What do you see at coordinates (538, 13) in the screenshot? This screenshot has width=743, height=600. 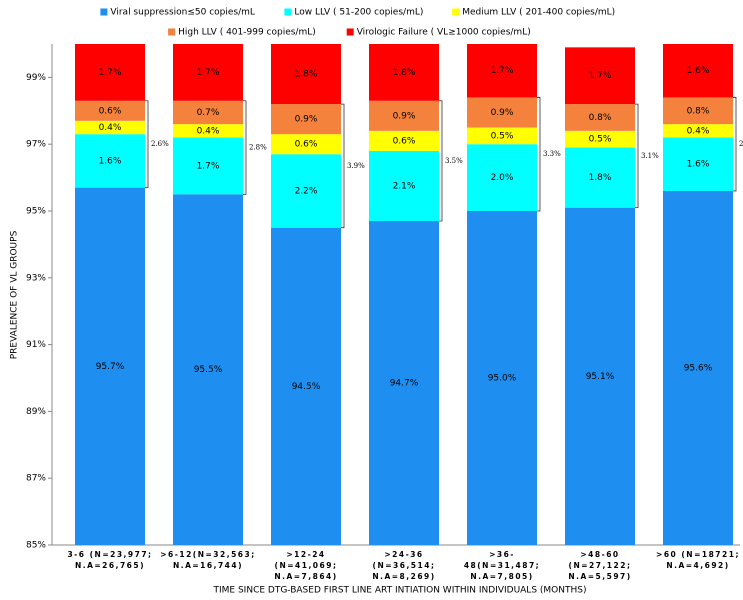 I see `legend-label: Medium LLV ( 201-400 copies/mL)` at bounding box center [538, 13].